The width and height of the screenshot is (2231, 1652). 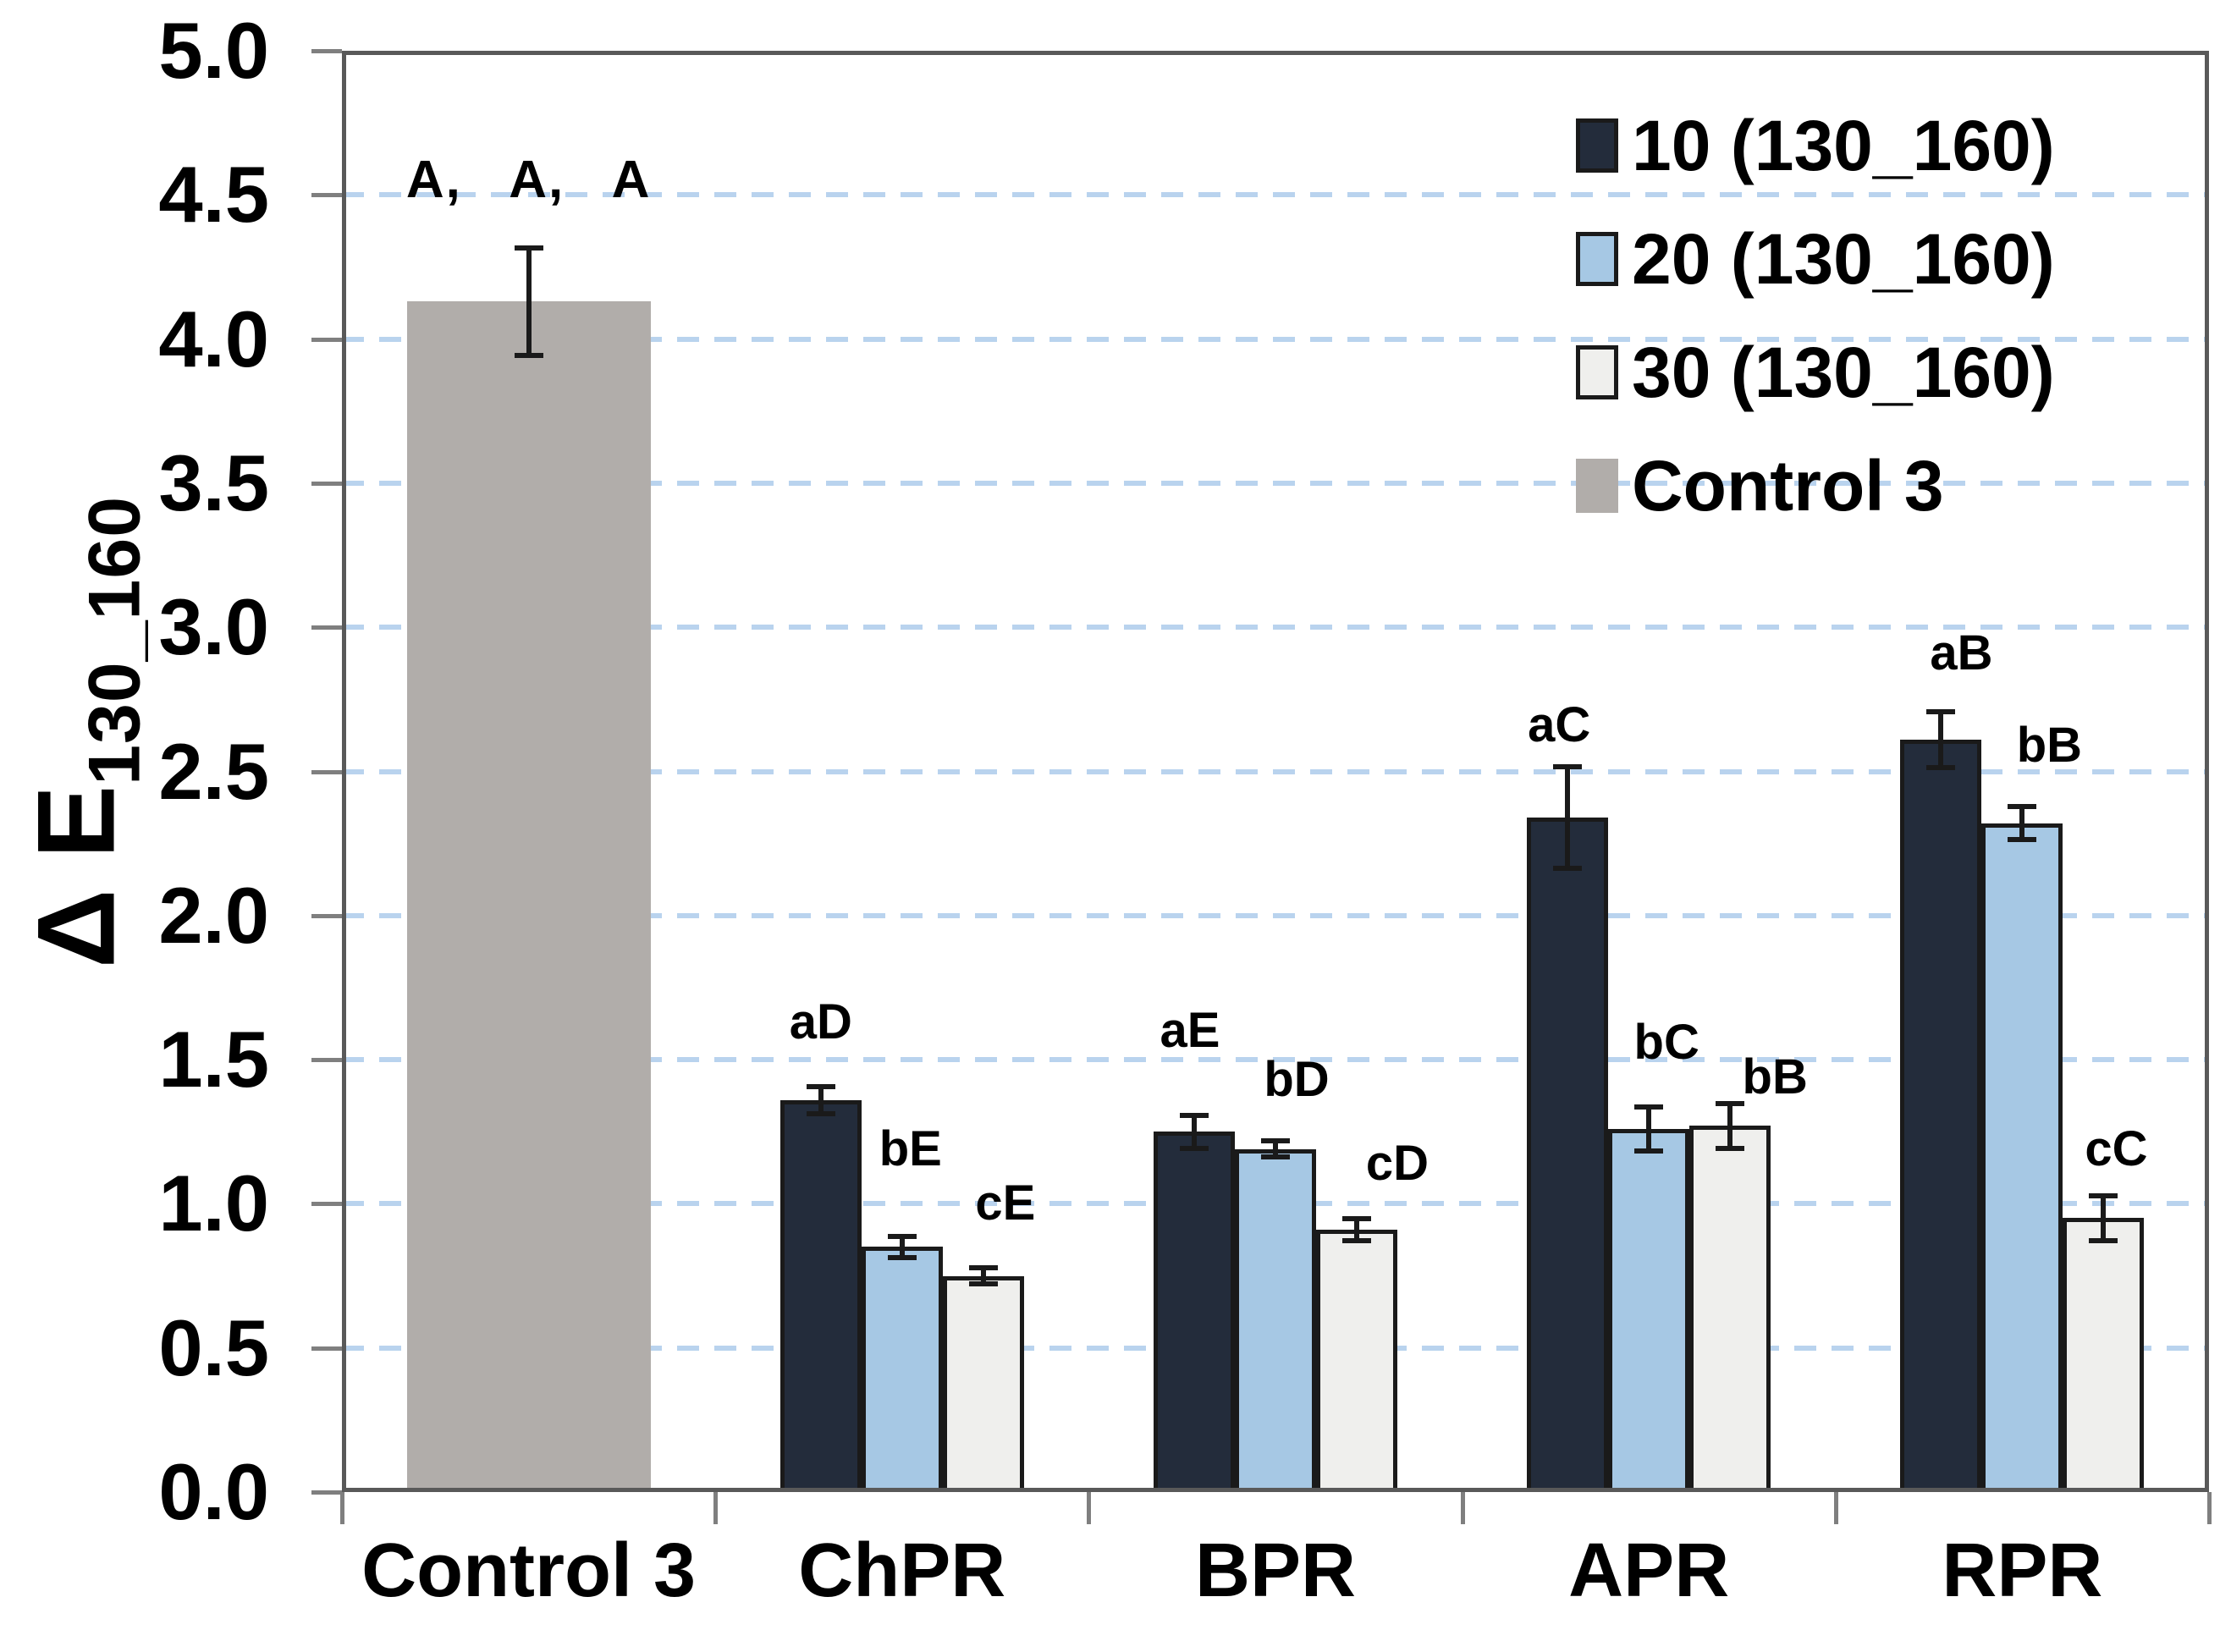 What do you see at coordinates (2116, 1148) in the screenshot?
I see `significance-label: cC` at bounding box center [2116, 1148].